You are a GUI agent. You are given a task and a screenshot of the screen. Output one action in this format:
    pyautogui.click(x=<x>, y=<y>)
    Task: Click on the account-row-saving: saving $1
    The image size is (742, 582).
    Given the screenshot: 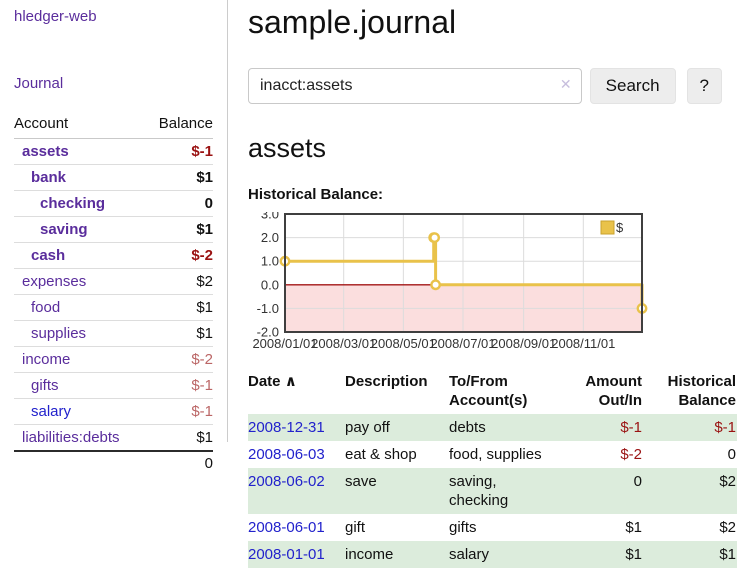 What is the action you would take?
    pyautogui.click(x=113, y=229)
    